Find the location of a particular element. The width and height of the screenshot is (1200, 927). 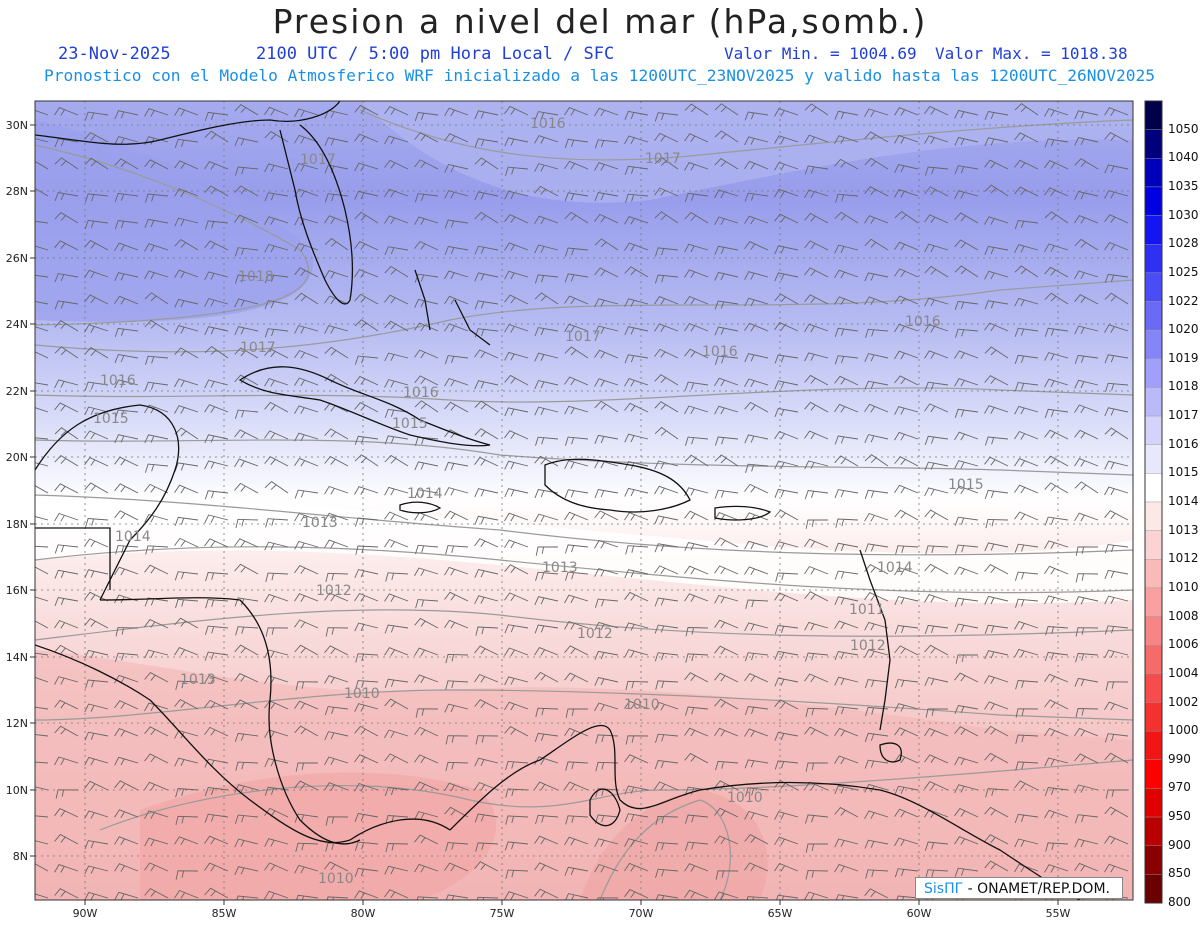

lon-label: 90W is located at coordinates (85, 913).